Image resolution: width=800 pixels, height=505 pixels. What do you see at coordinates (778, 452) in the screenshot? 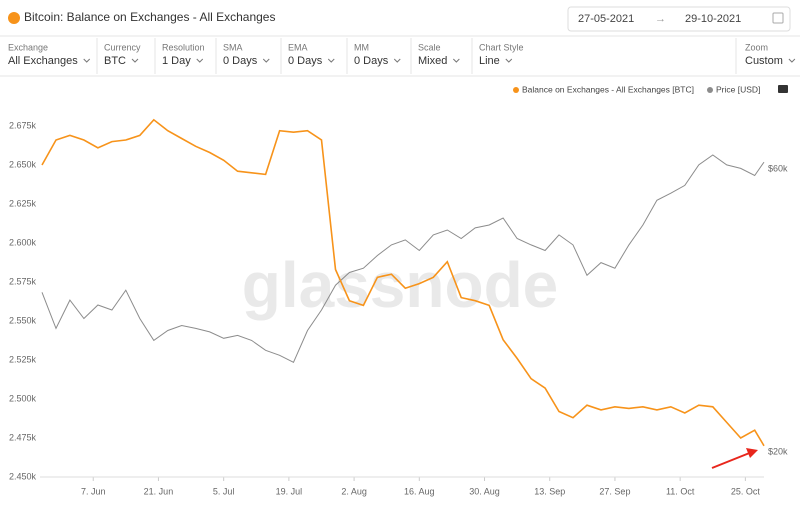
I see `y2-tick-label: $20k` at bounding box center [778, 452].